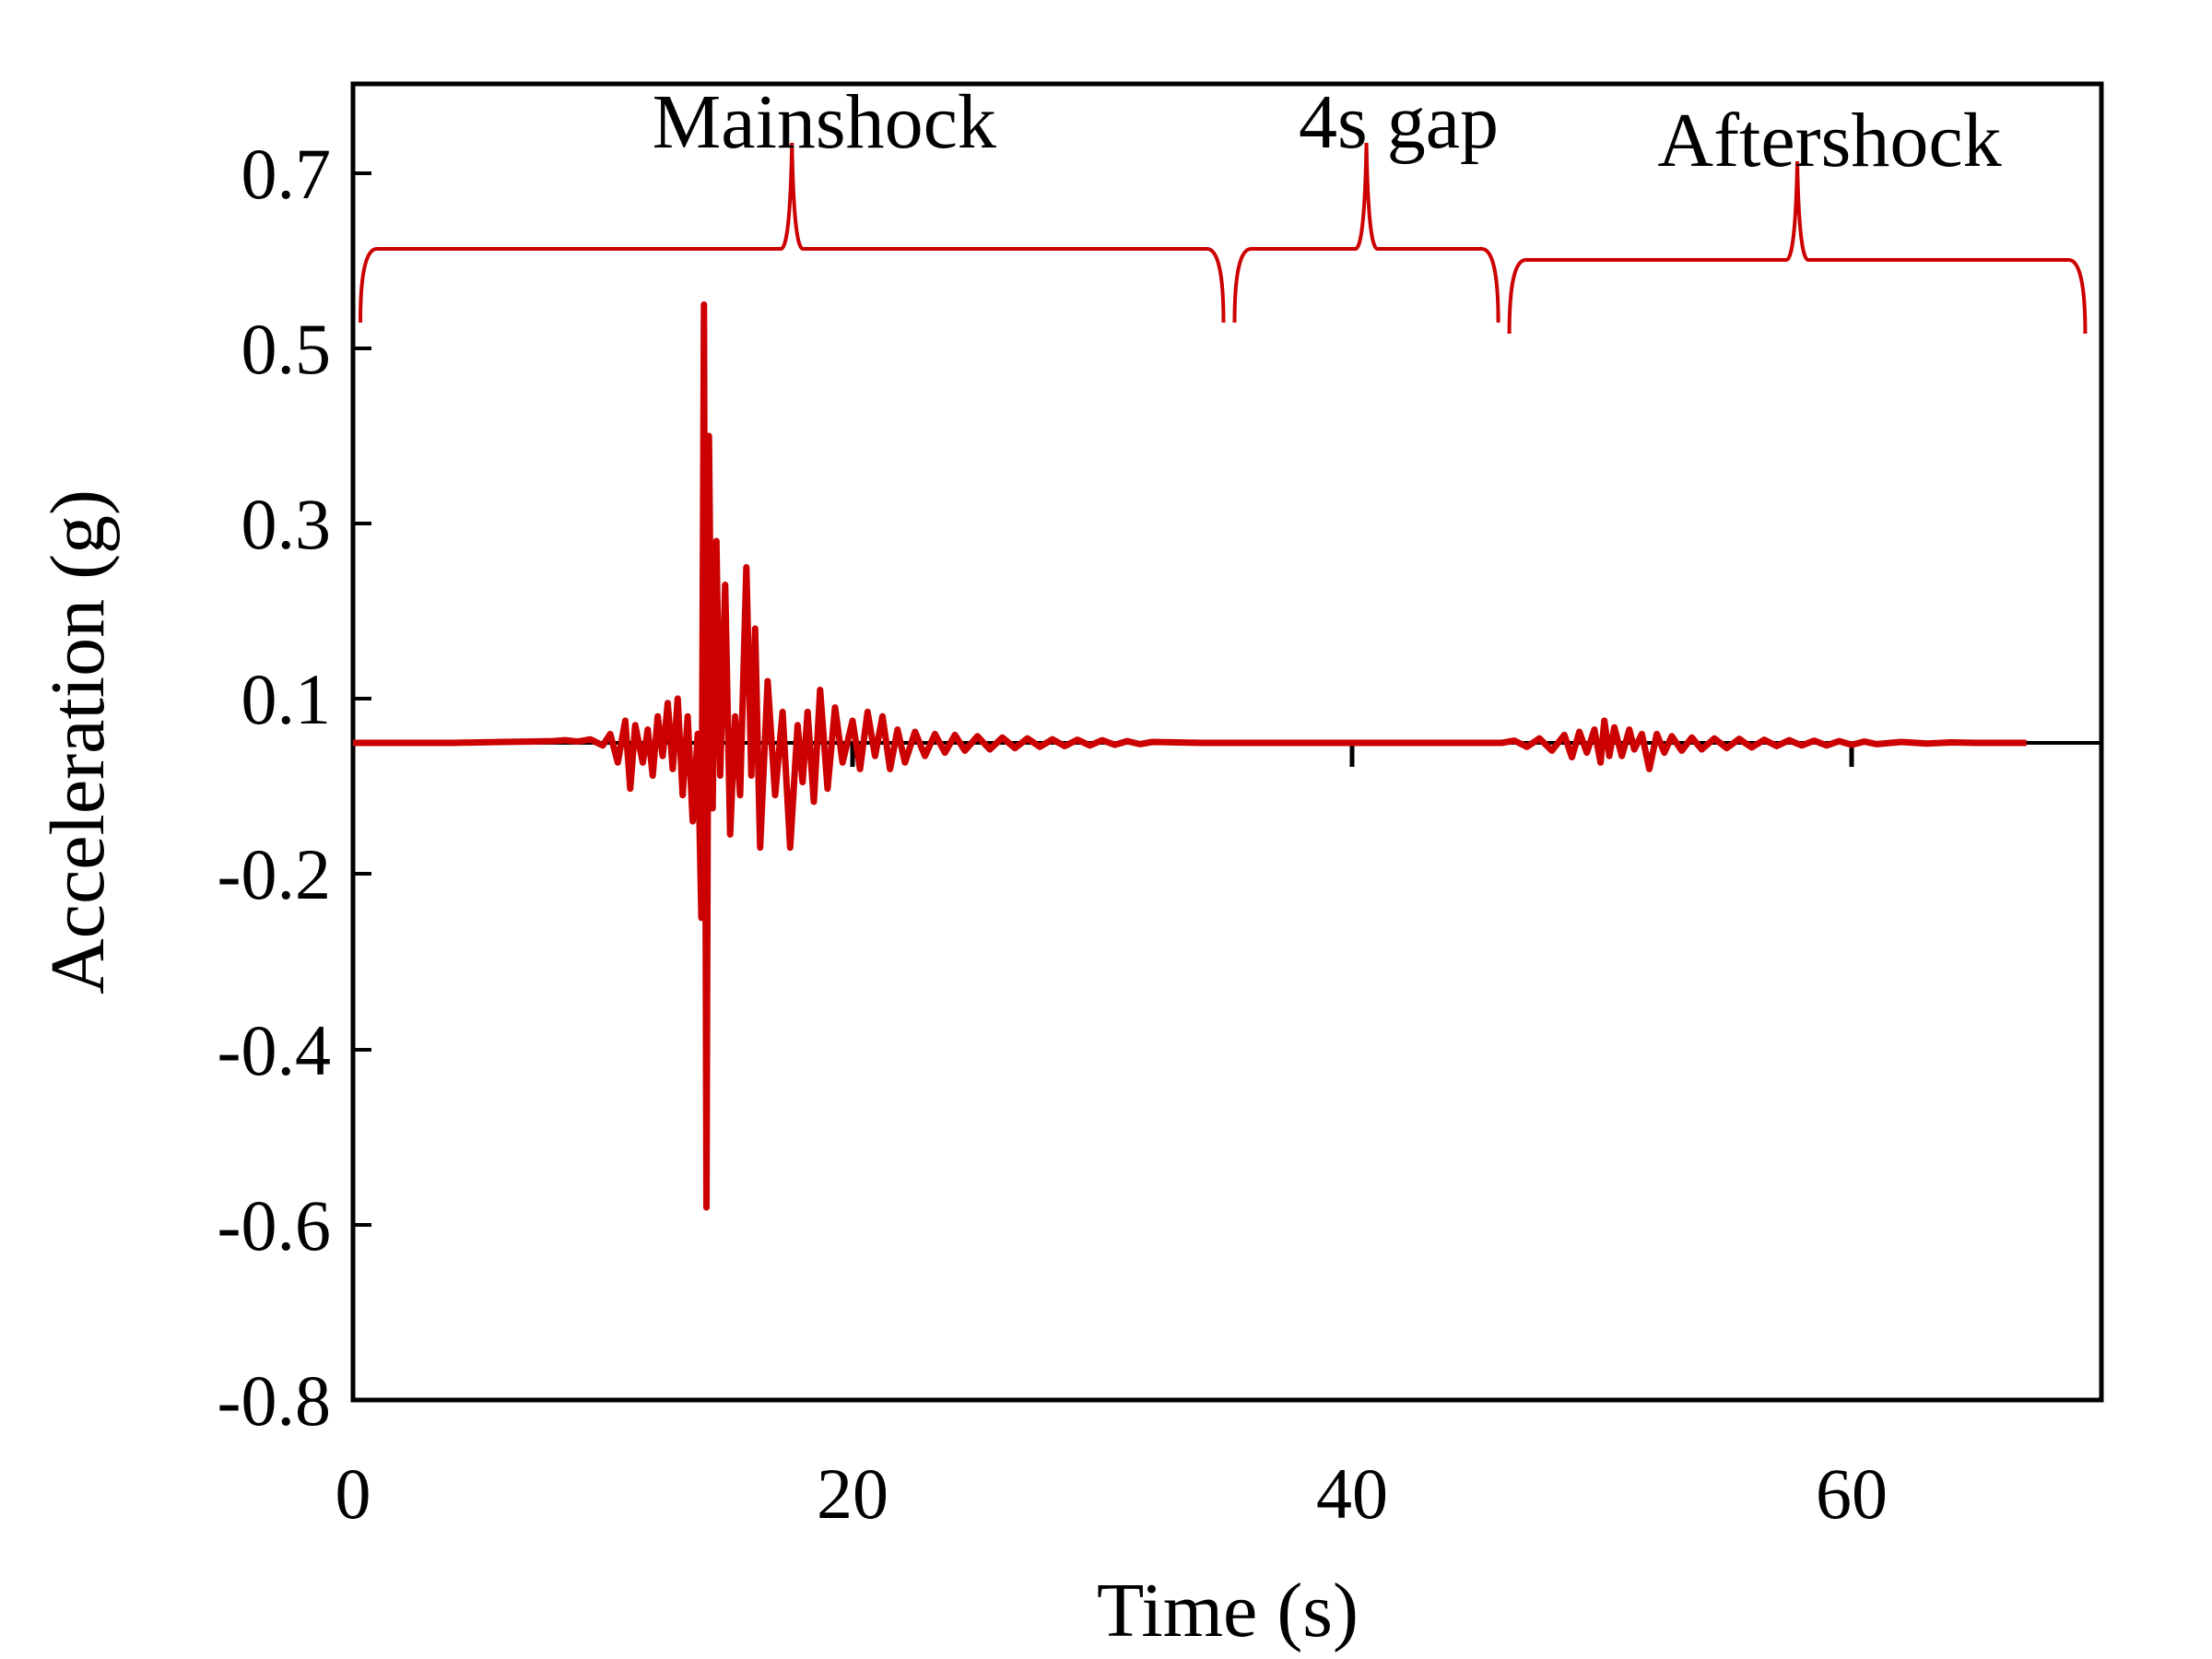 This screenshot has height=1659, width=2212. I want to click on x-axis-title: Time (s), so click(1228, 1610).